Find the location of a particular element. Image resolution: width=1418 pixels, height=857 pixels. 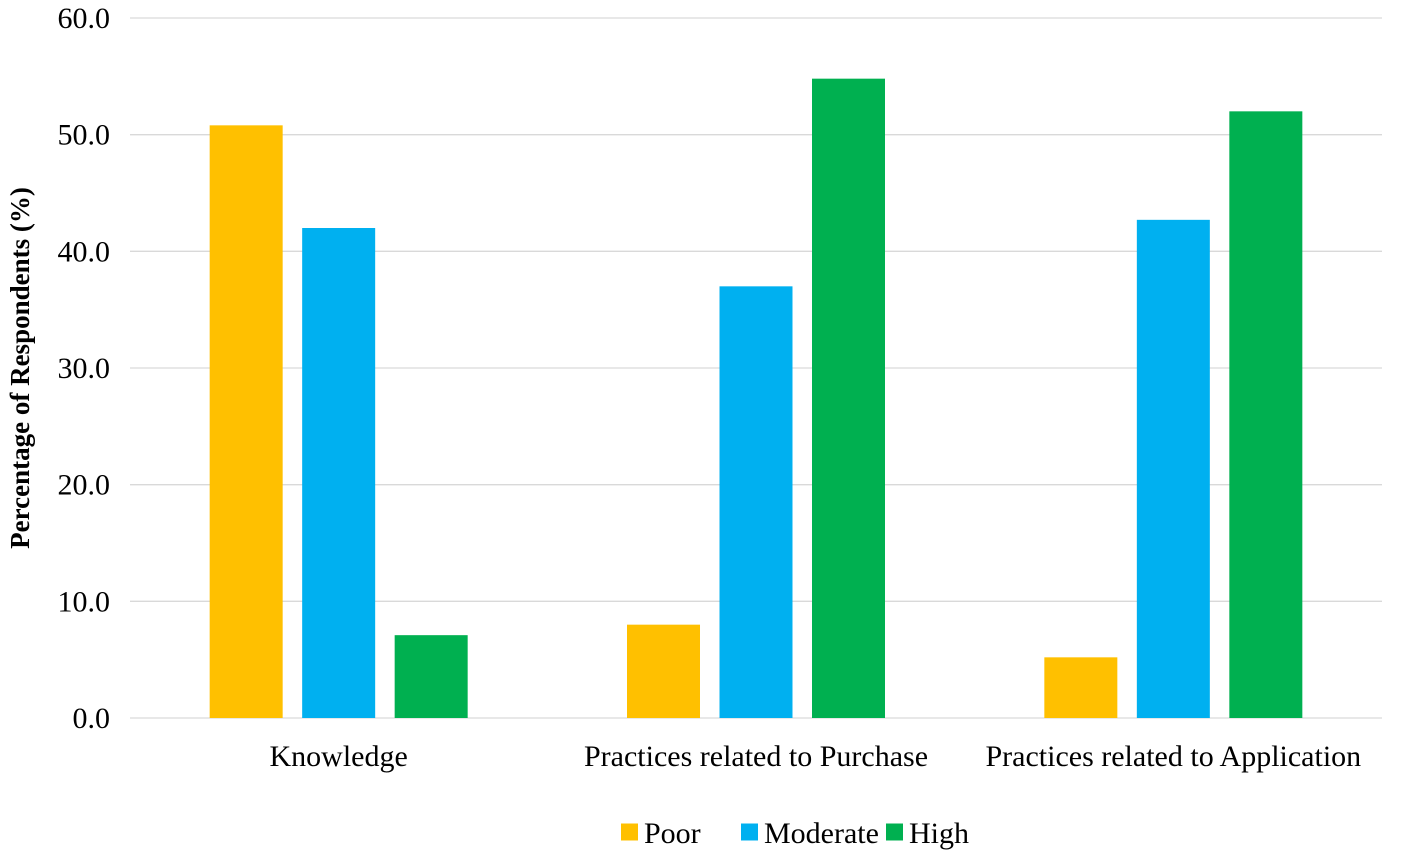

legend-swatch-high is located at coordinates (894, 832).